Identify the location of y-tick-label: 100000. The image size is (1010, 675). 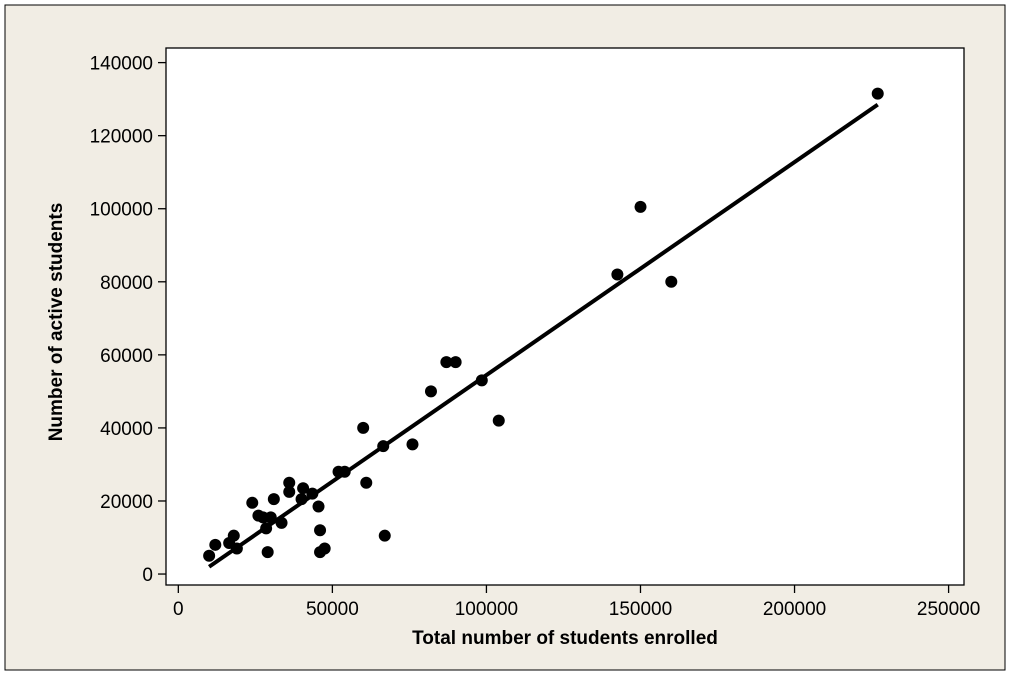
(121, 210).